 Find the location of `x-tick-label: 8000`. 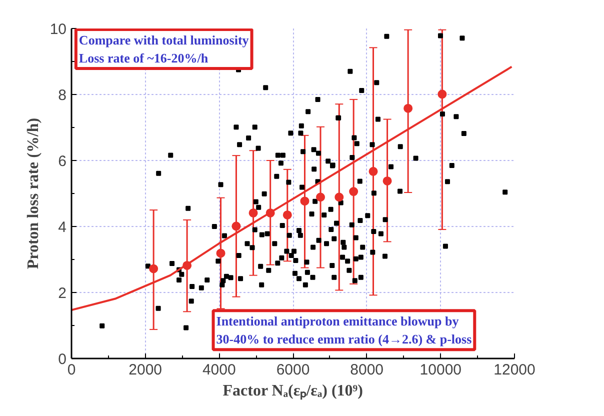

x-tick-label: 8000 is located at coordinates (367, 370).